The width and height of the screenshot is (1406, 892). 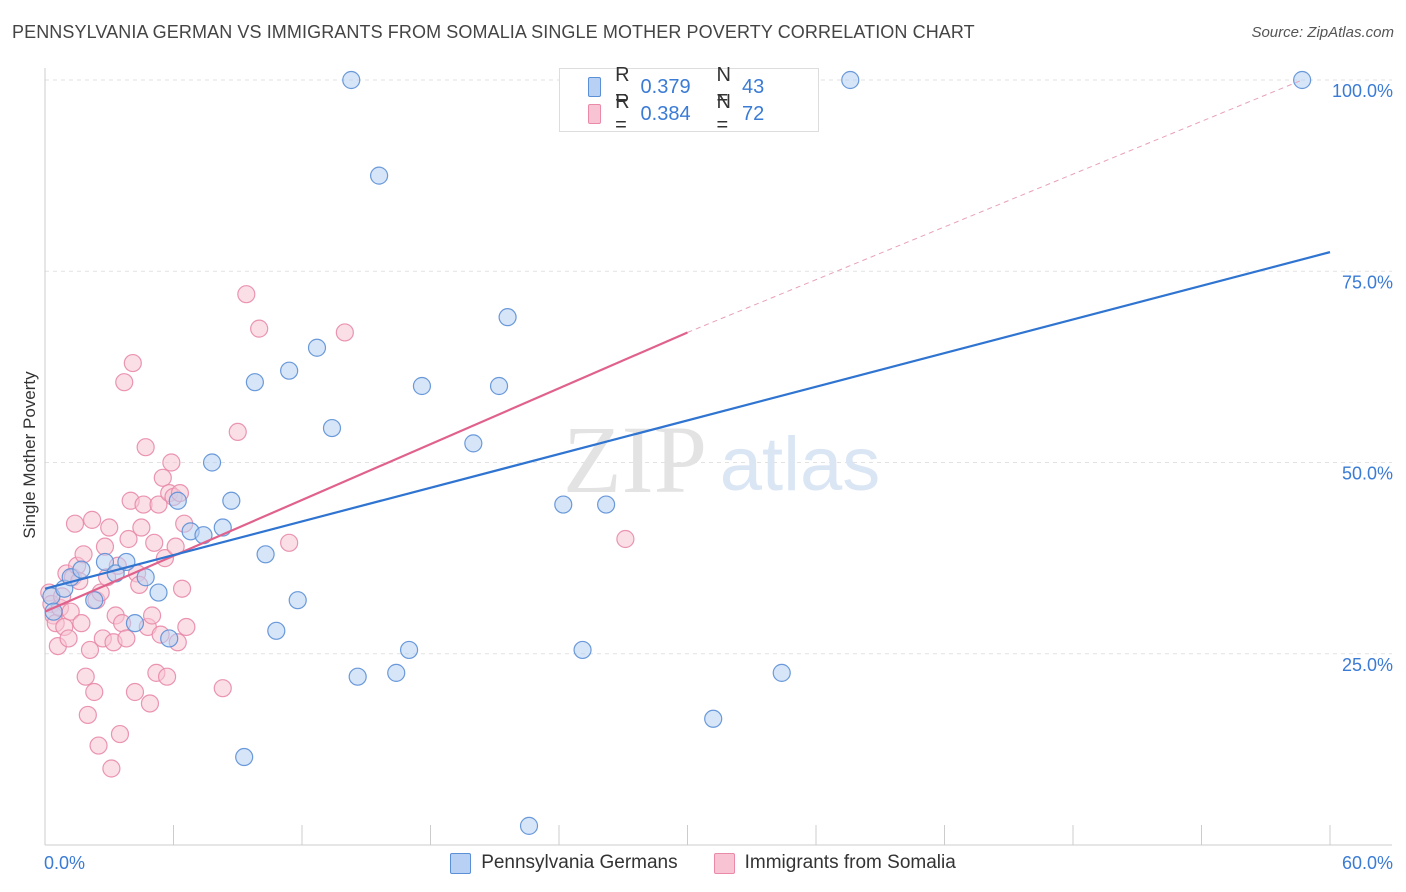 I want to click on legend-swatch-immigrants-from-somalia, so click(x=724, y=863).